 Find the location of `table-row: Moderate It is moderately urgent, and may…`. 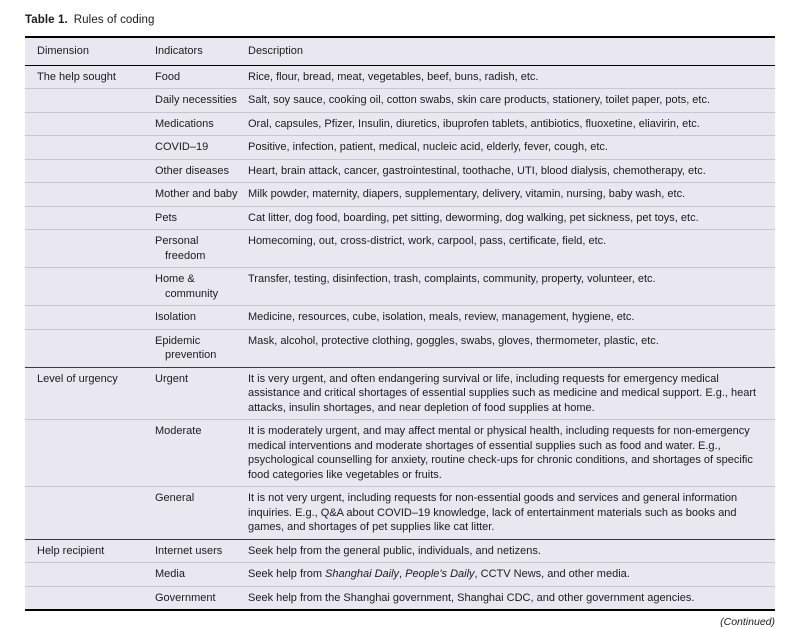

table-row: Moderate It is moderately urgent, and may… is located at coordinates (400, 453).